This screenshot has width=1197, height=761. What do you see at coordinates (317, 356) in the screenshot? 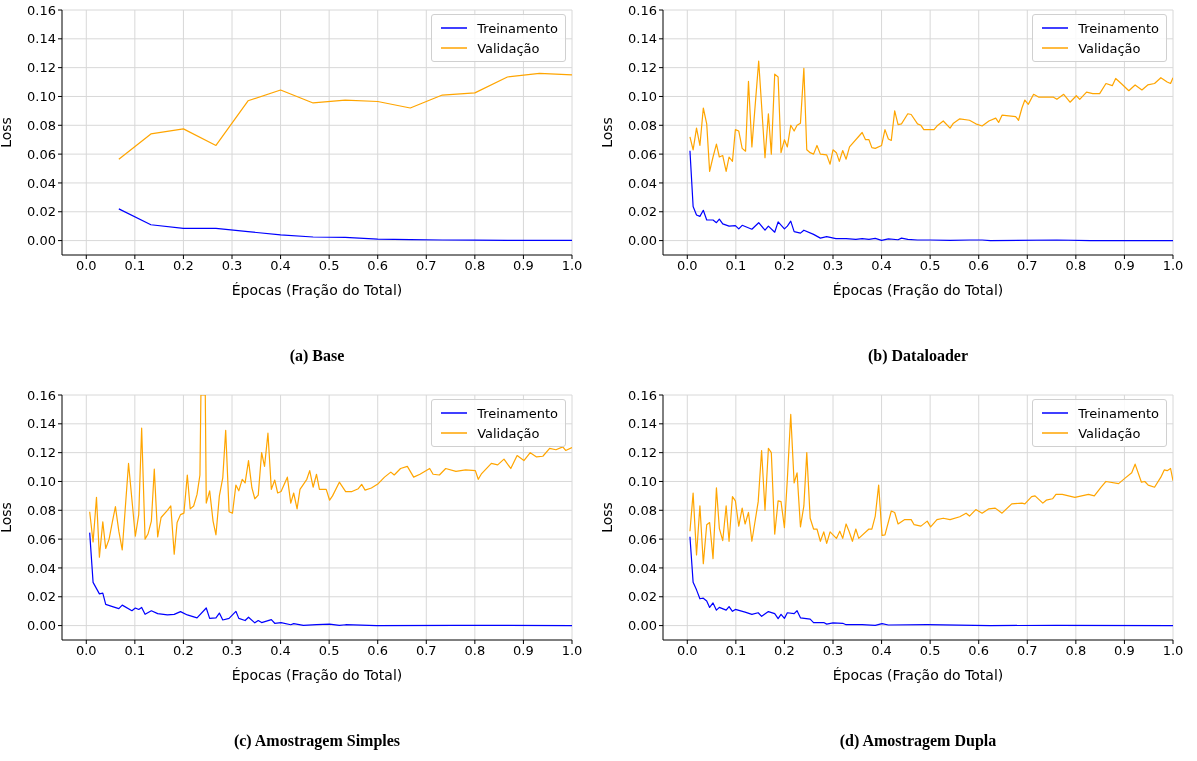
I see `text: (a) Base` at bounding box center [317, 356].